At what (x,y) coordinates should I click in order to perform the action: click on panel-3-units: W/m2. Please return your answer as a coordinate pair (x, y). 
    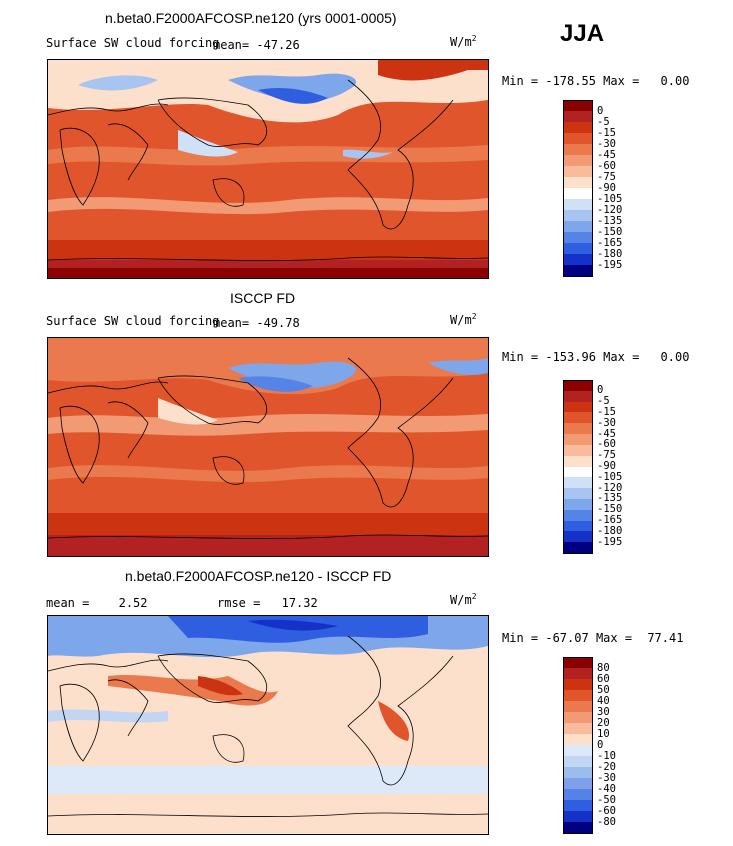
    Looking at the image, I should click on (463, 599).